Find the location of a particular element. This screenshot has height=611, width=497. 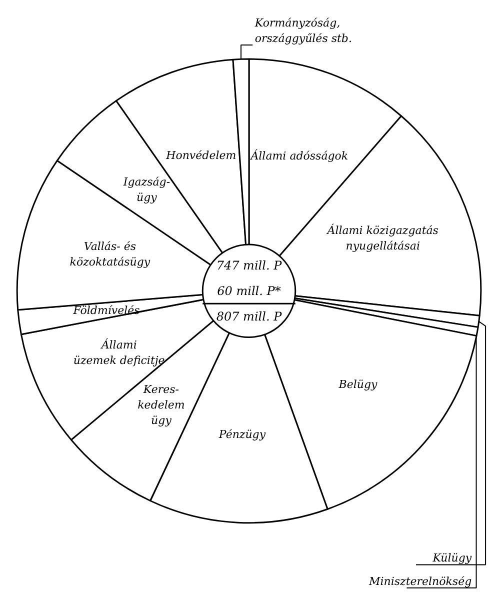

slice-label: Igazság- ügy is located at coordinates (146, 190).